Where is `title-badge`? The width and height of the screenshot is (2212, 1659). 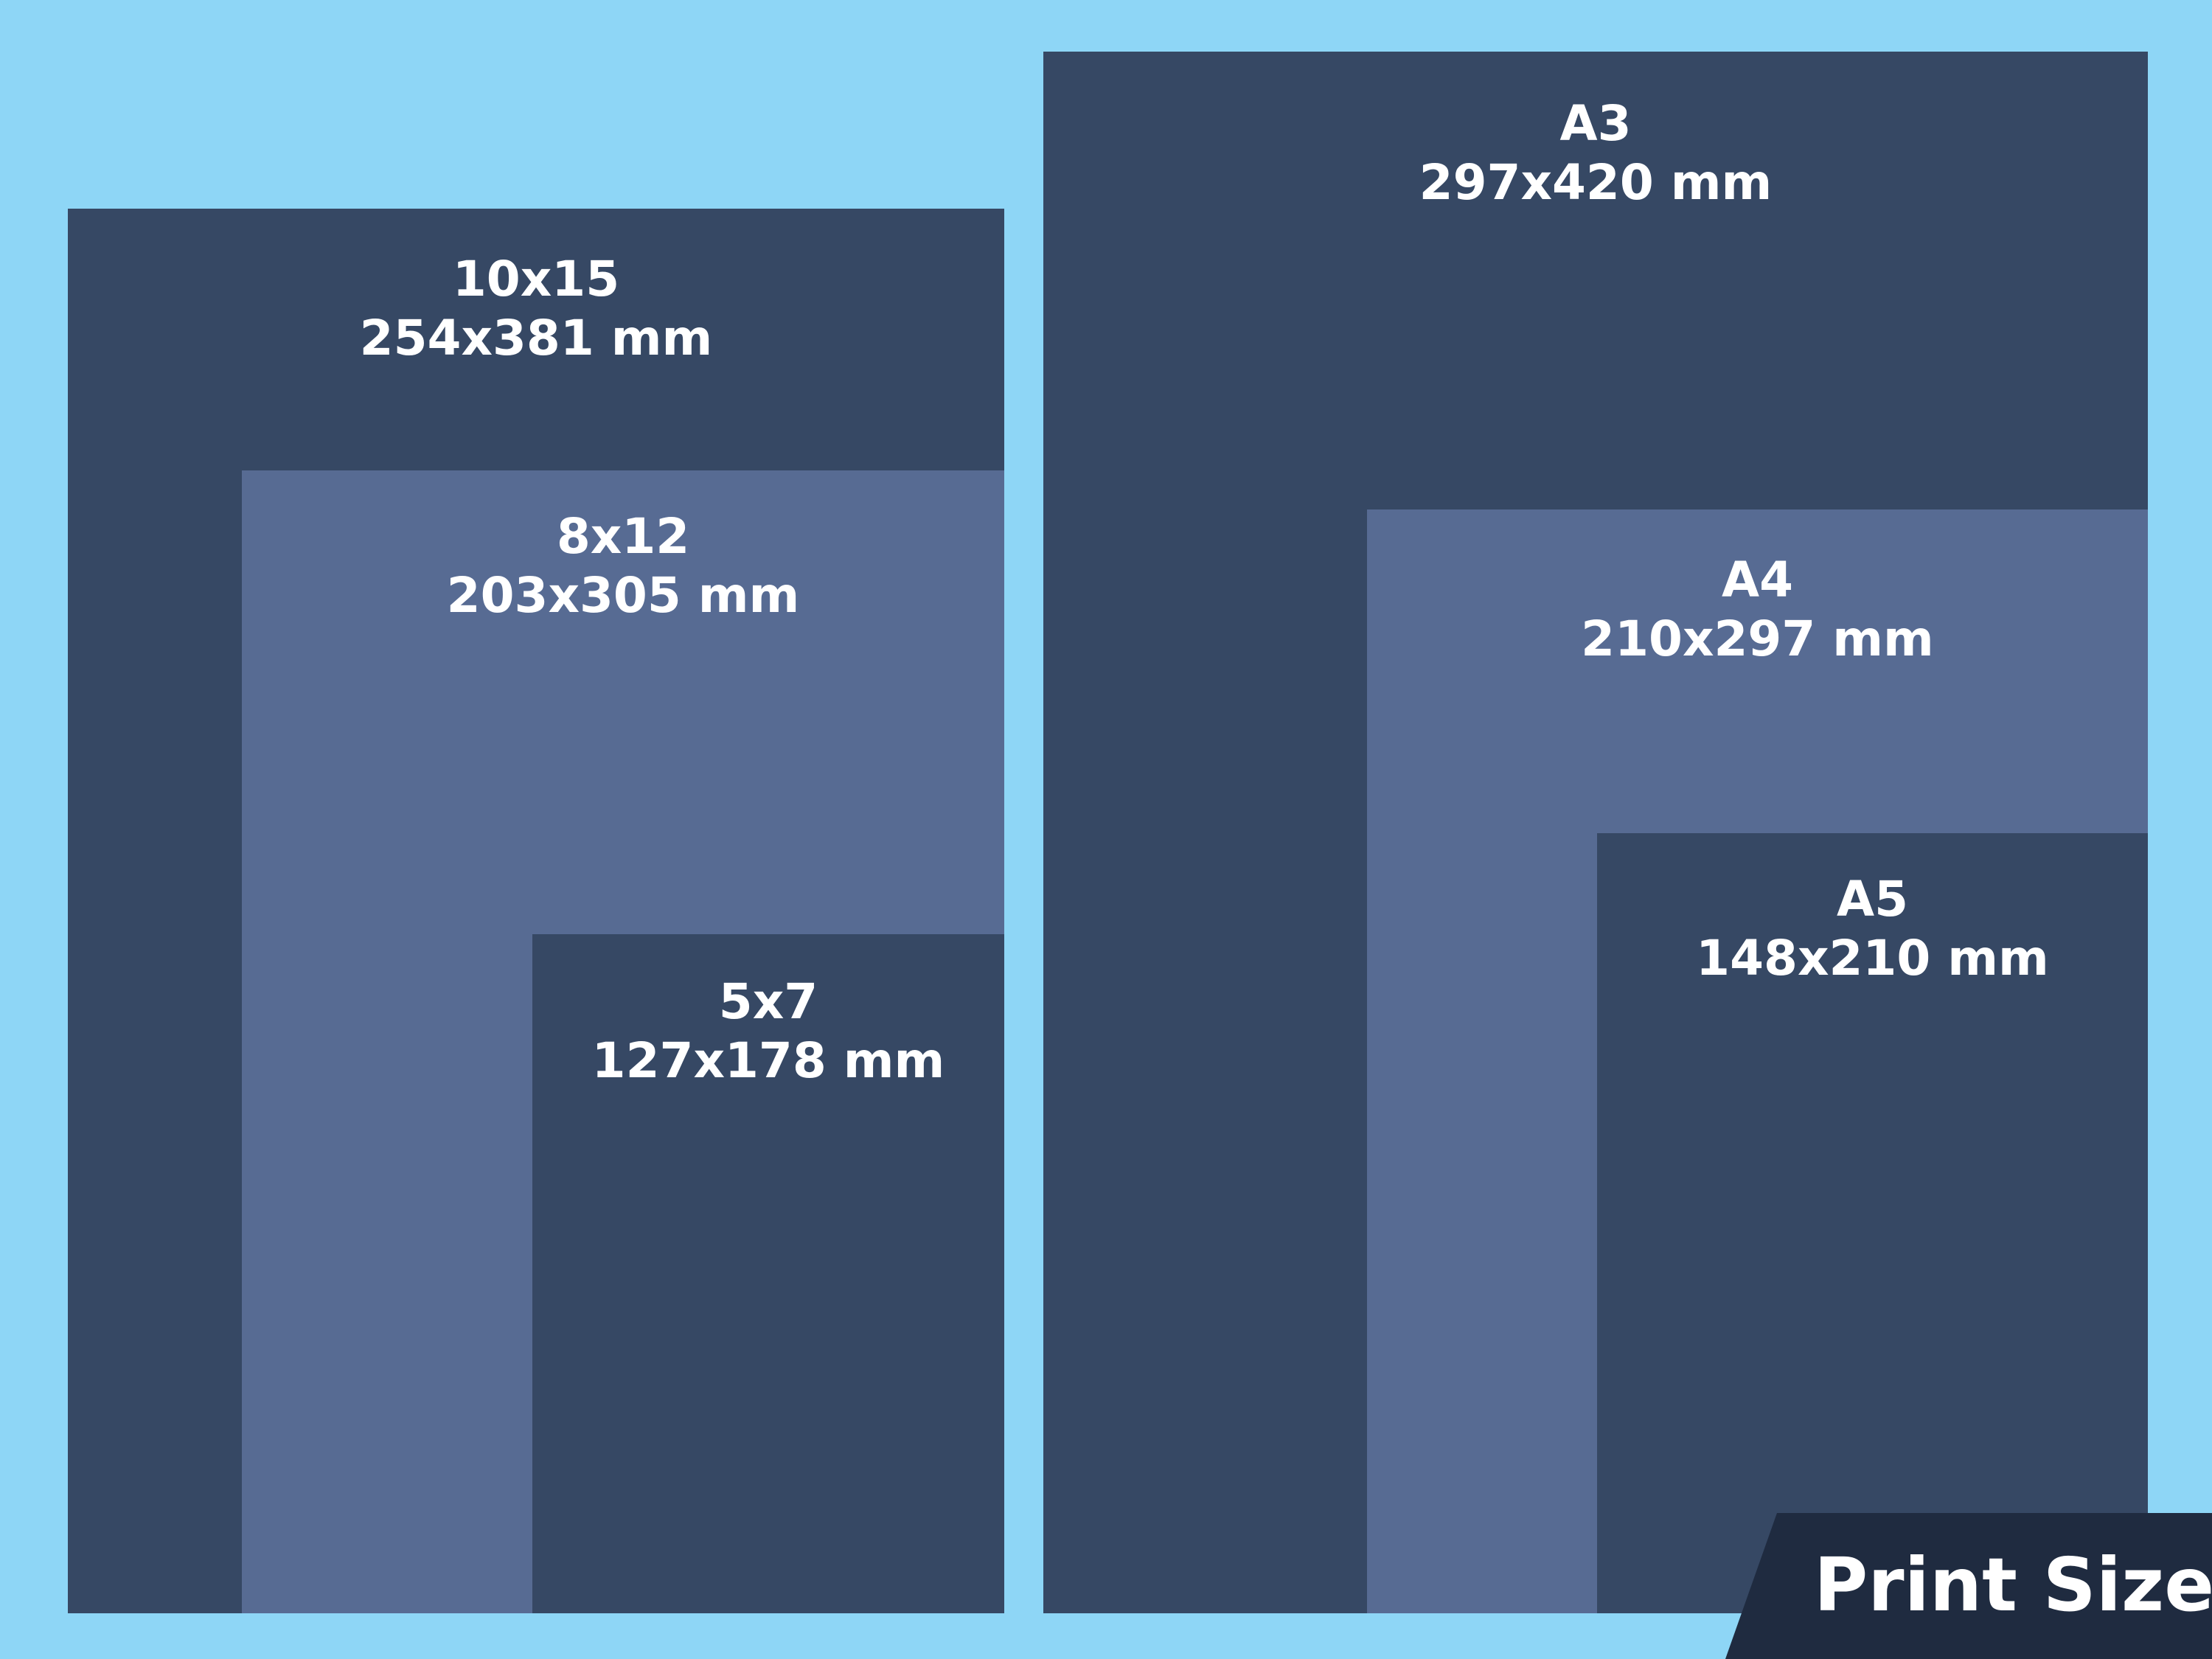 title-badge is located at coordinates (1968, 1586).